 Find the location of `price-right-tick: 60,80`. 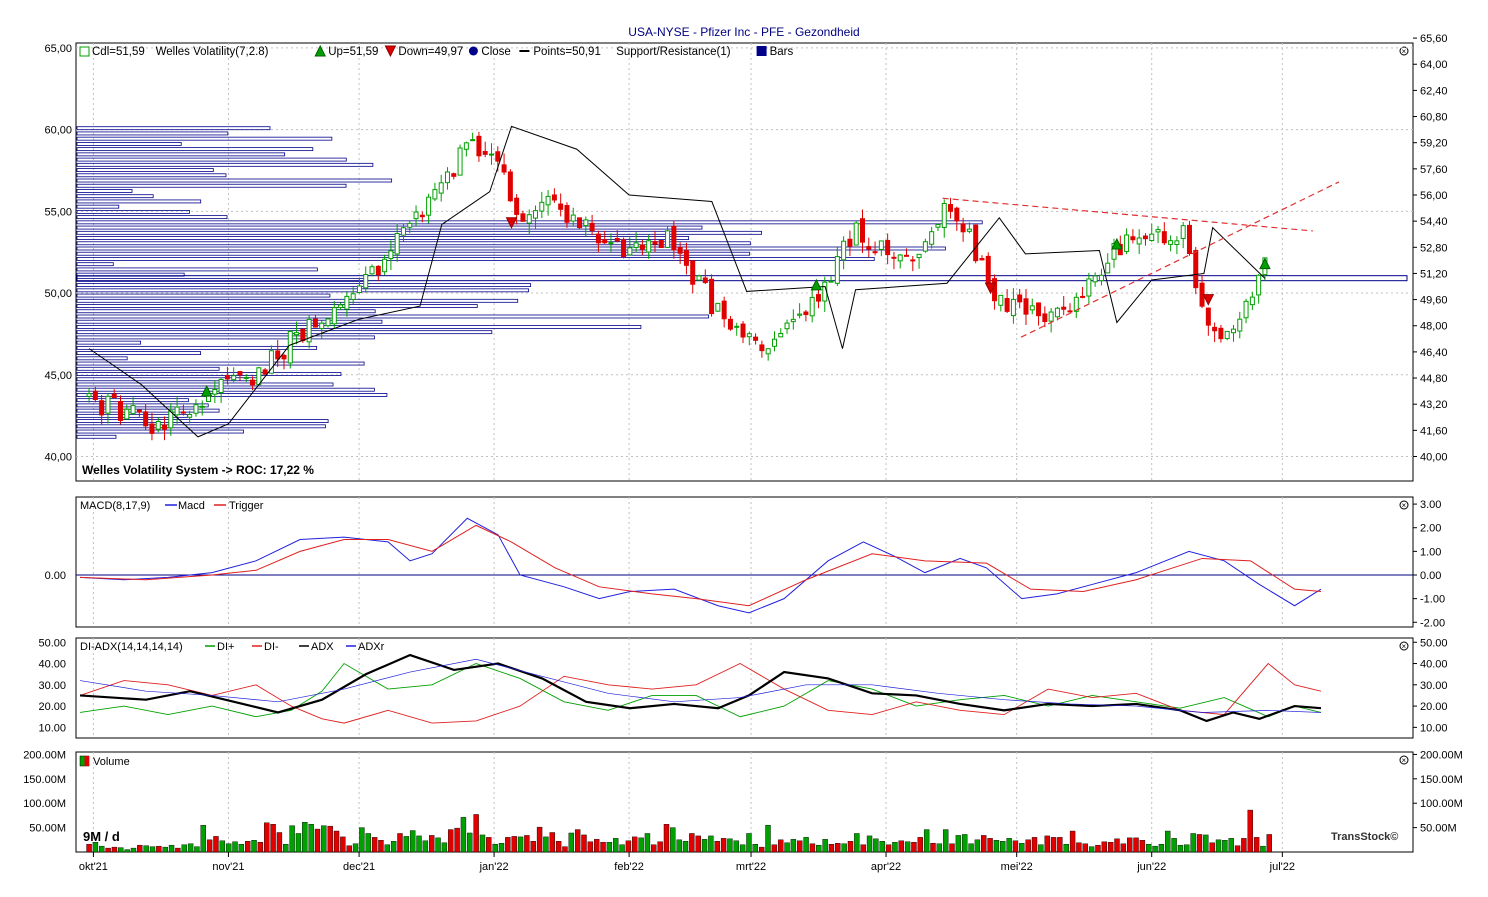

price-right-tick: 60,80 is located at coordinates (1434, 118).